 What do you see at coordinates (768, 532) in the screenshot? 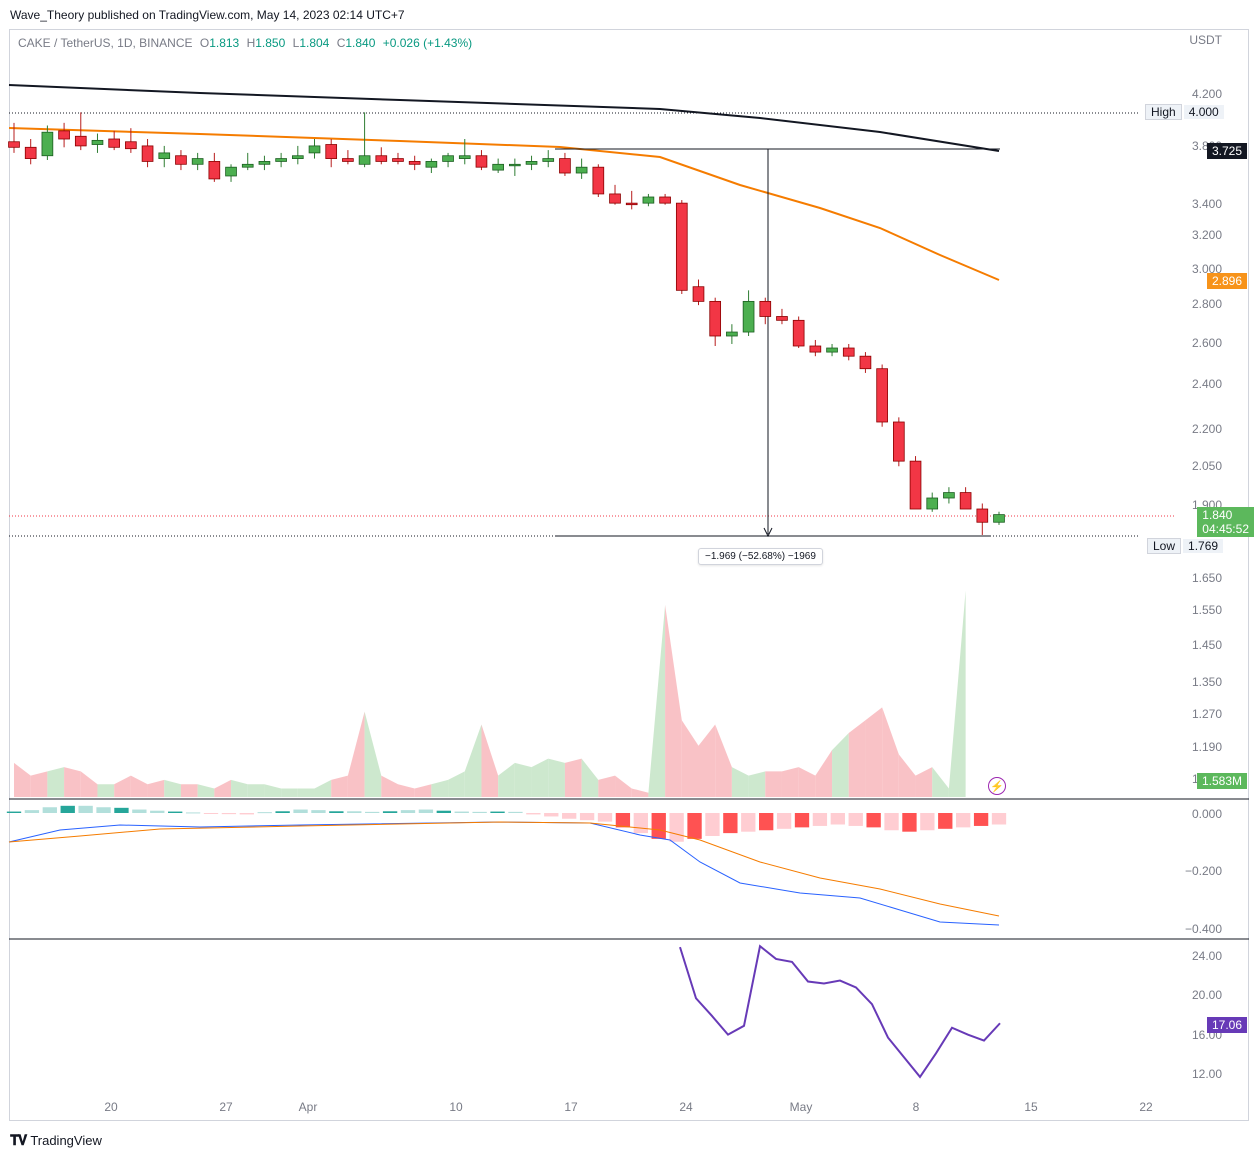
I see `measure-arrow-head` at bounding box center [768, 532].